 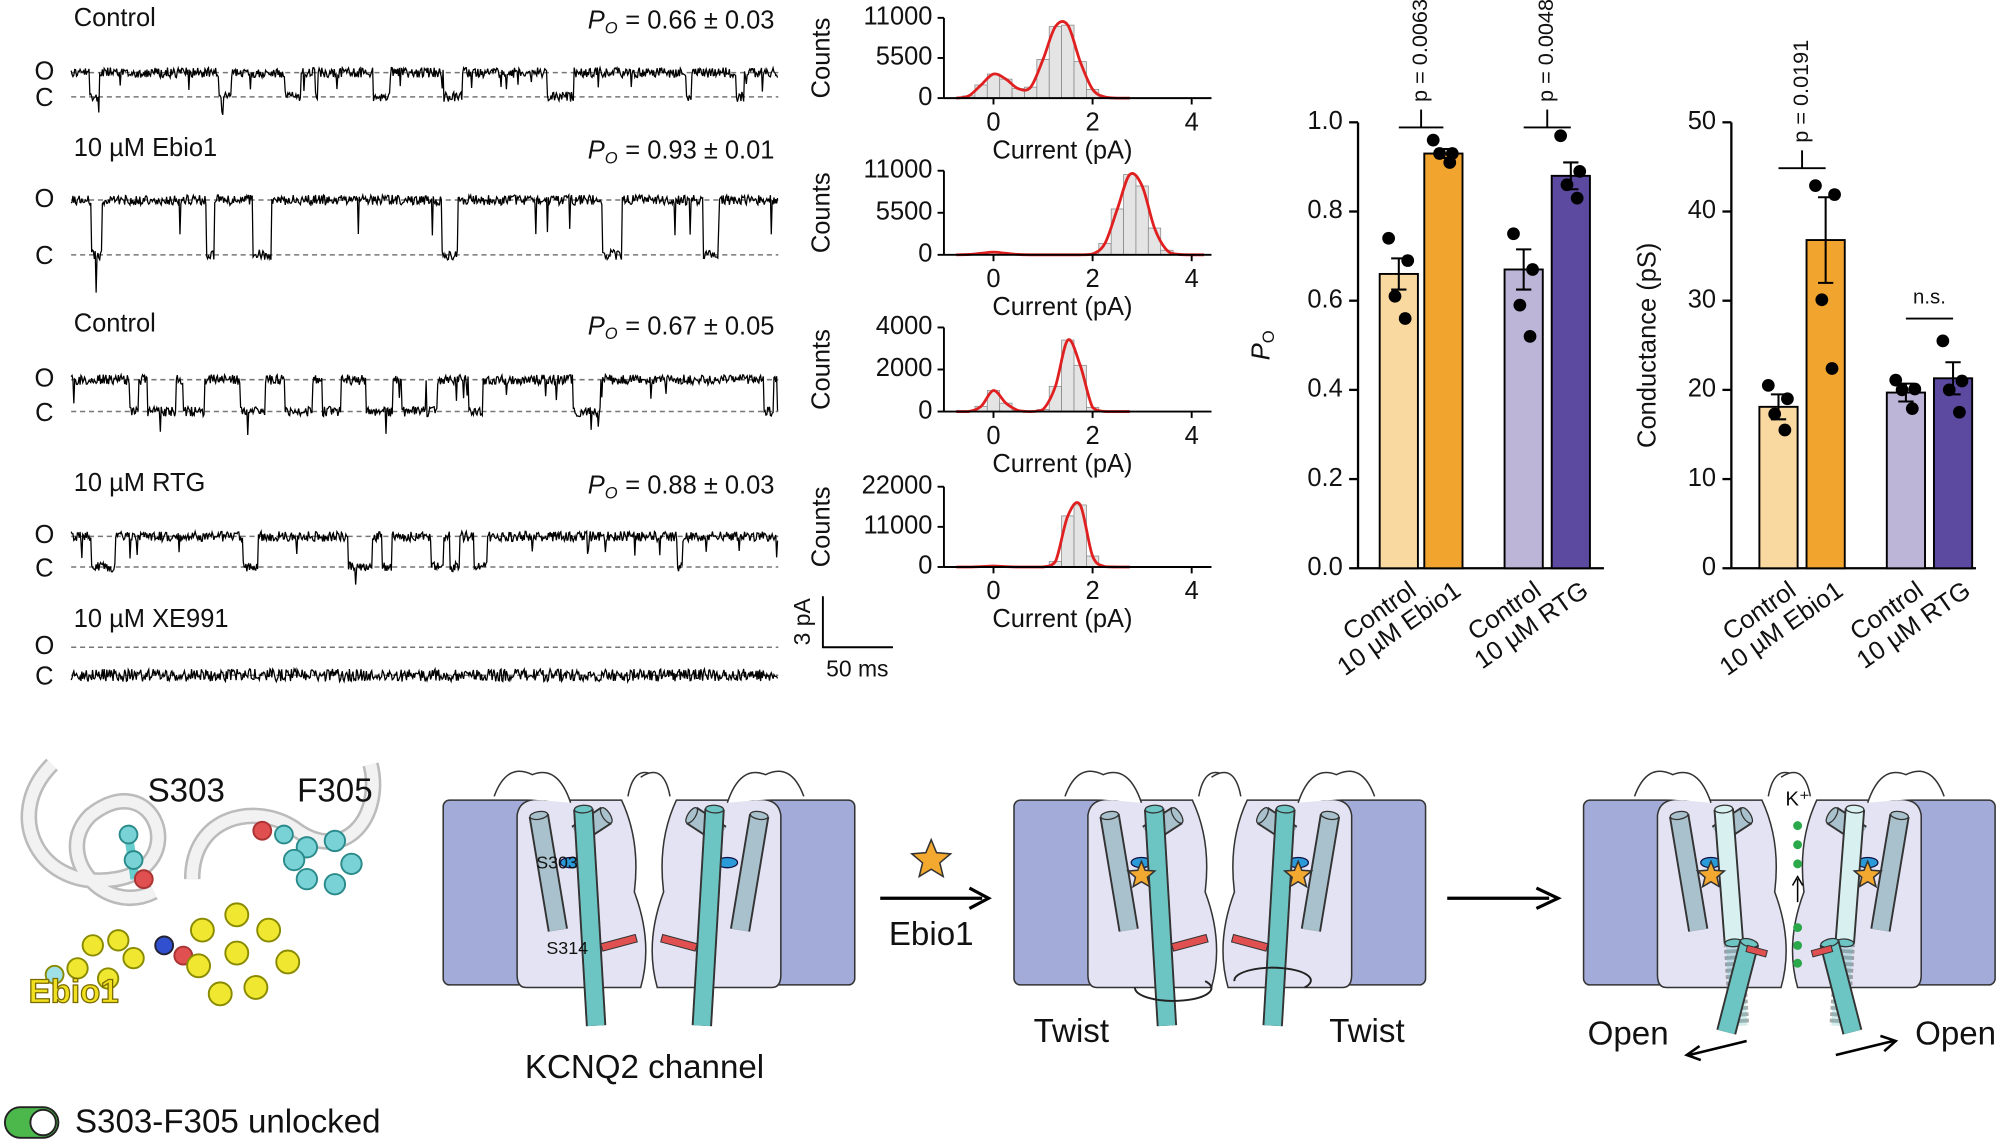 What do you see at coordinates (699, 326) in the screenshot?
I see `po-value: = 0.67 ± 0.05` at bounding box center [699, 326].